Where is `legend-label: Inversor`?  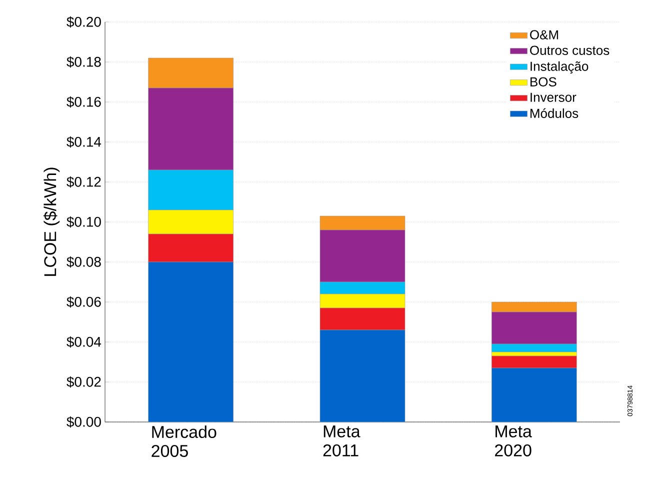
legend-label: Inversor is located at coordinates (553, 97).